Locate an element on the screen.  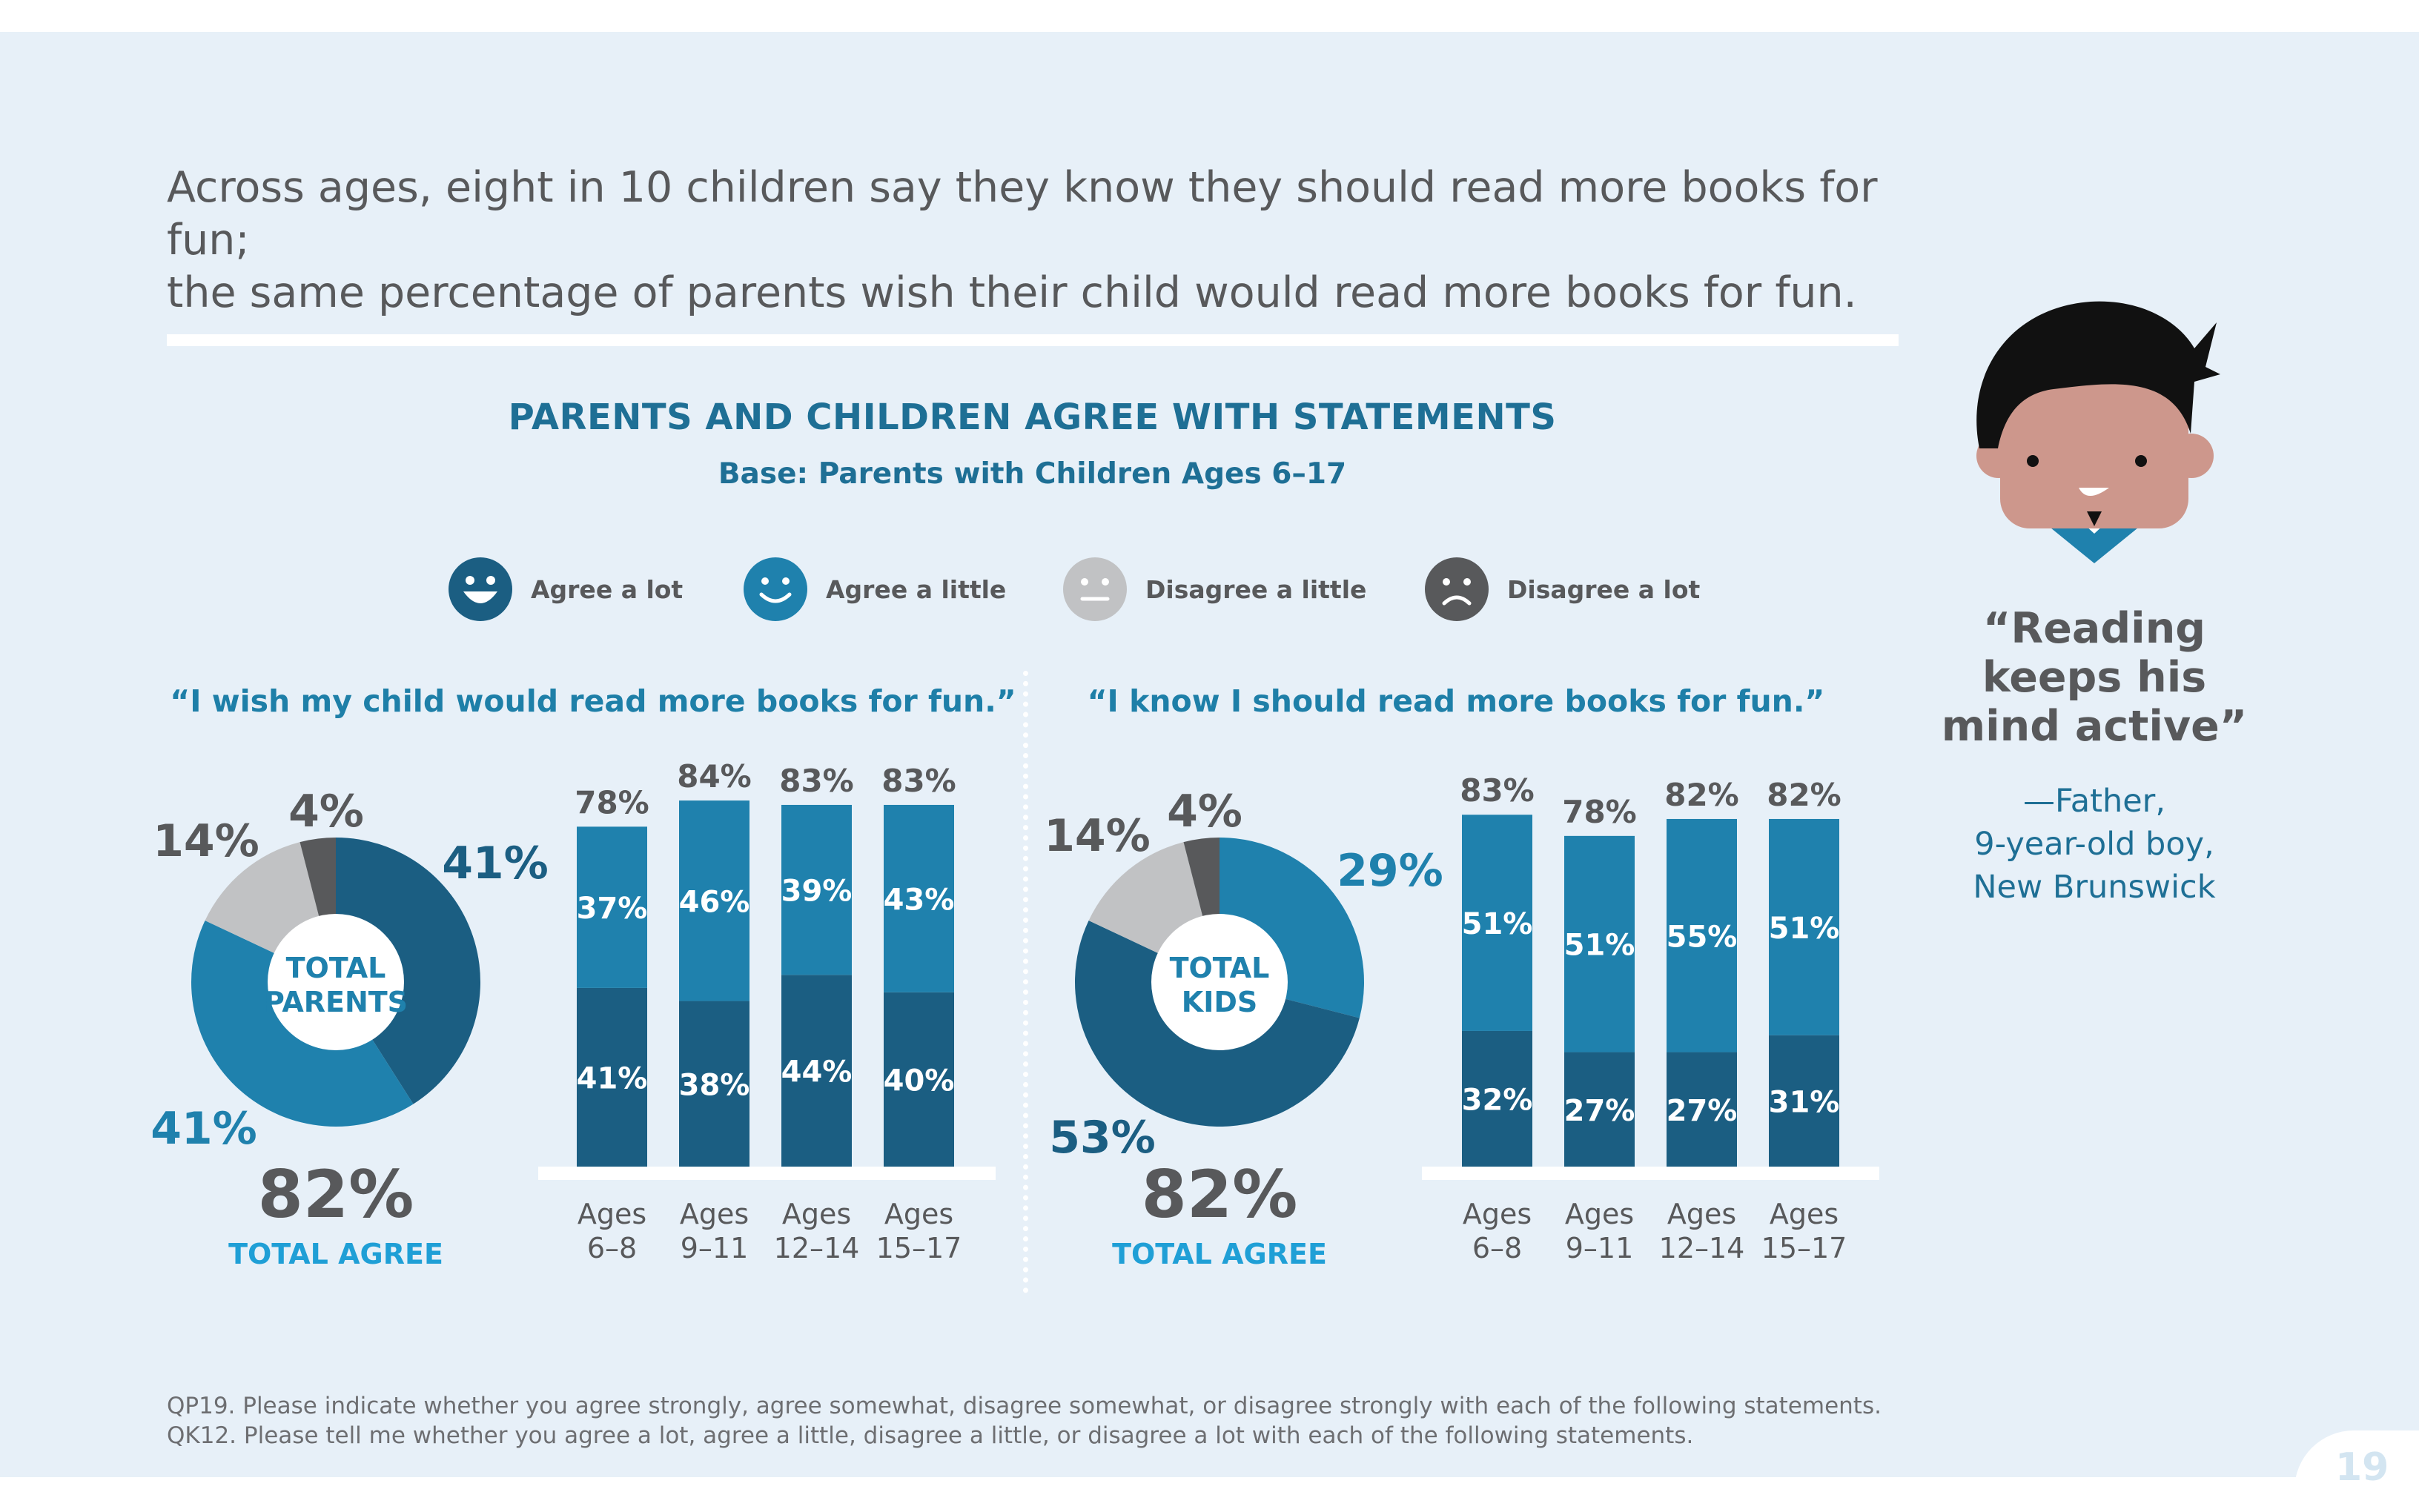
bar-segment-label: 31% is located at coordinates (1804, 1102).